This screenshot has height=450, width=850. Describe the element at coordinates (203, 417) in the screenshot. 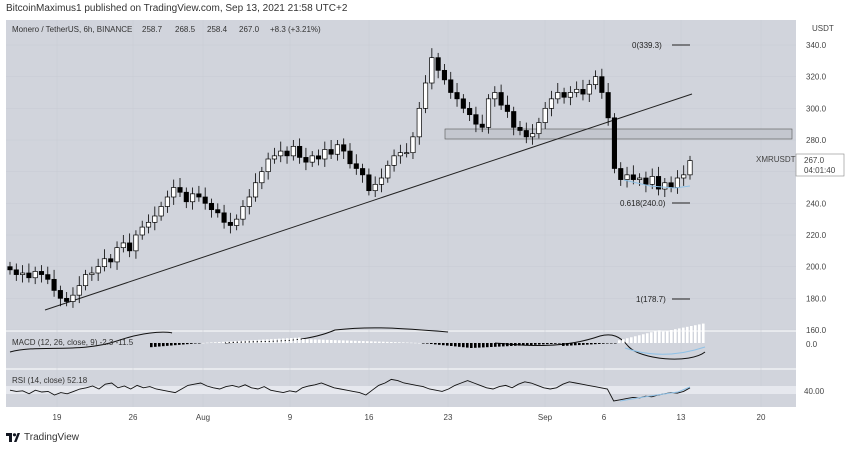

I see `time-tick-label: Aug` at that location.